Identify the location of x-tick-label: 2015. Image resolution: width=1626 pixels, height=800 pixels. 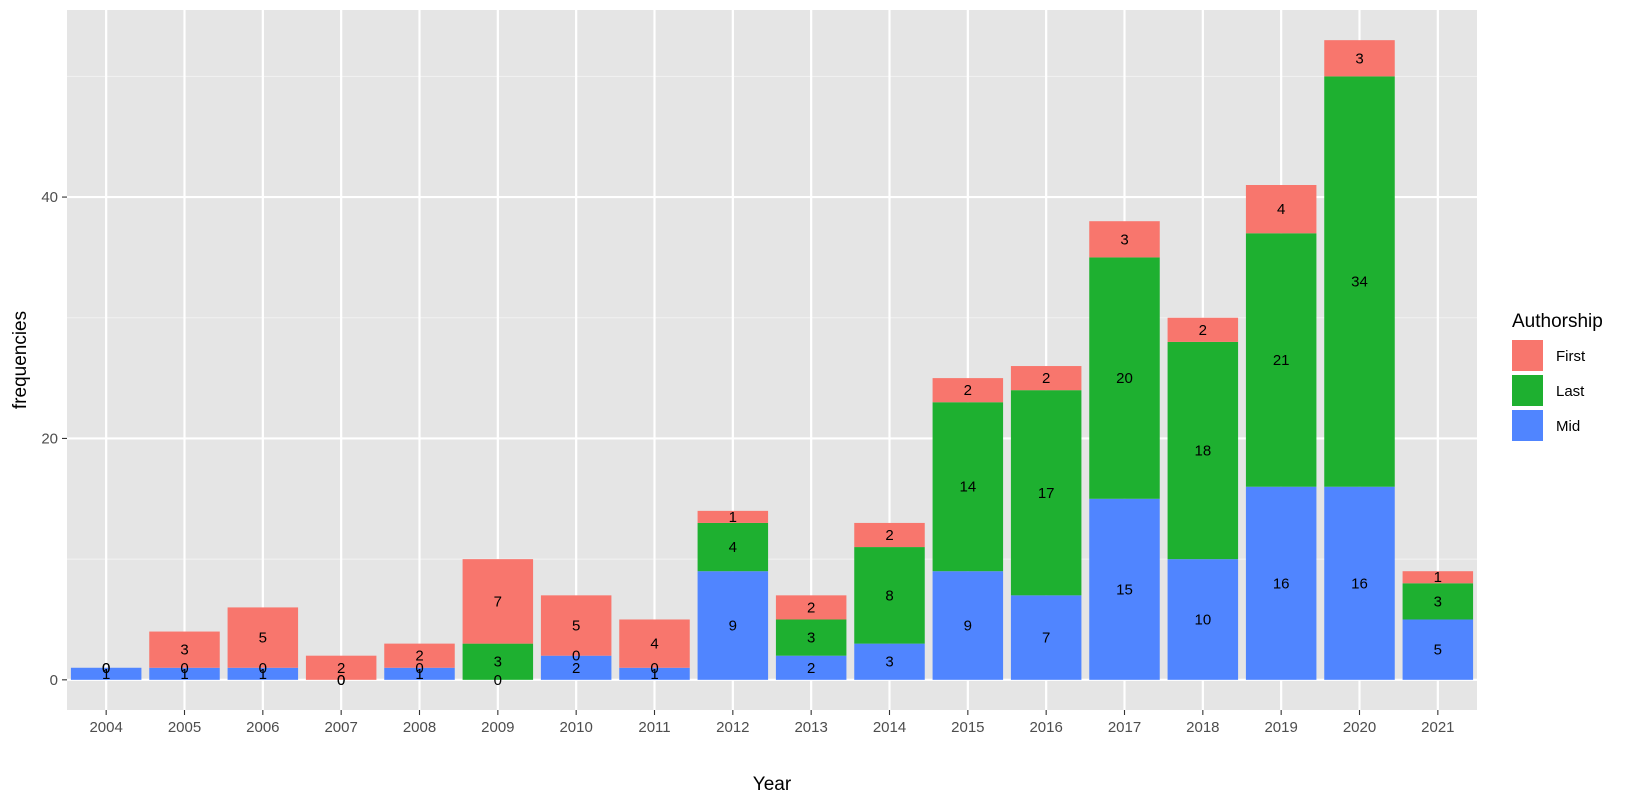
(967, 727).